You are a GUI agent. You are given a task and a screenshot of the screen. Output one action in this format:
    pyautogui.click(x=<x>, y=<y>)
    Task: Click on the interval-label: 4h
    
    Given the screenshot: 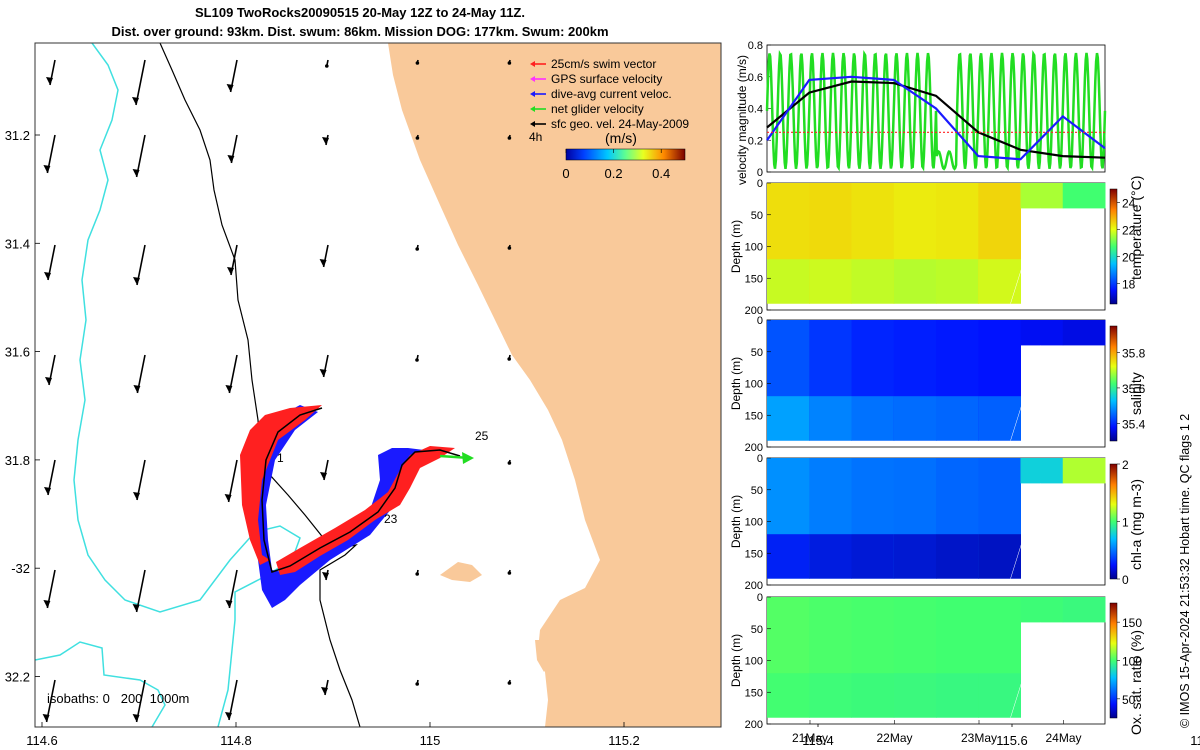 What is the action you would take?
    pyautogui.click(x=535, y=137)
    